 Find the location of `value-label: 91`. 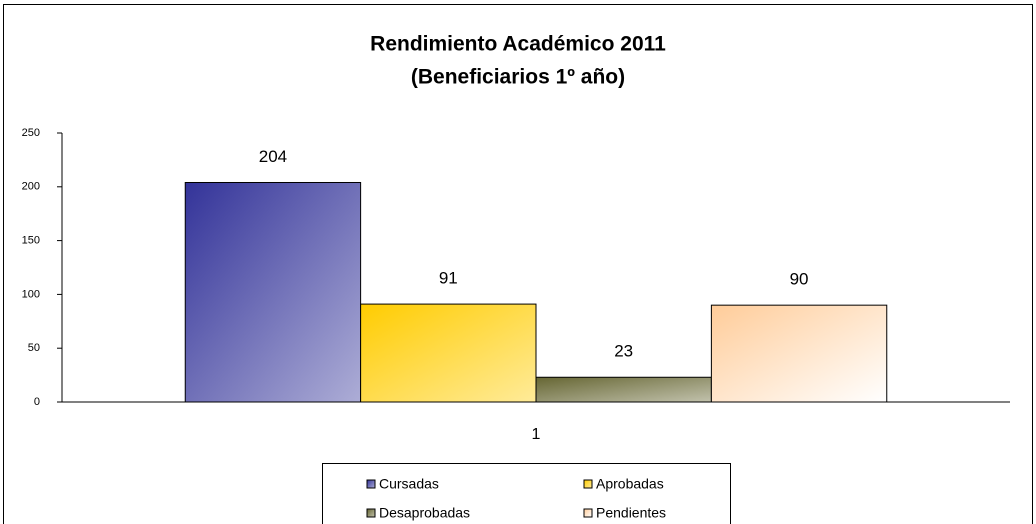

value-label: 91 is located at coordinates (448, 278).